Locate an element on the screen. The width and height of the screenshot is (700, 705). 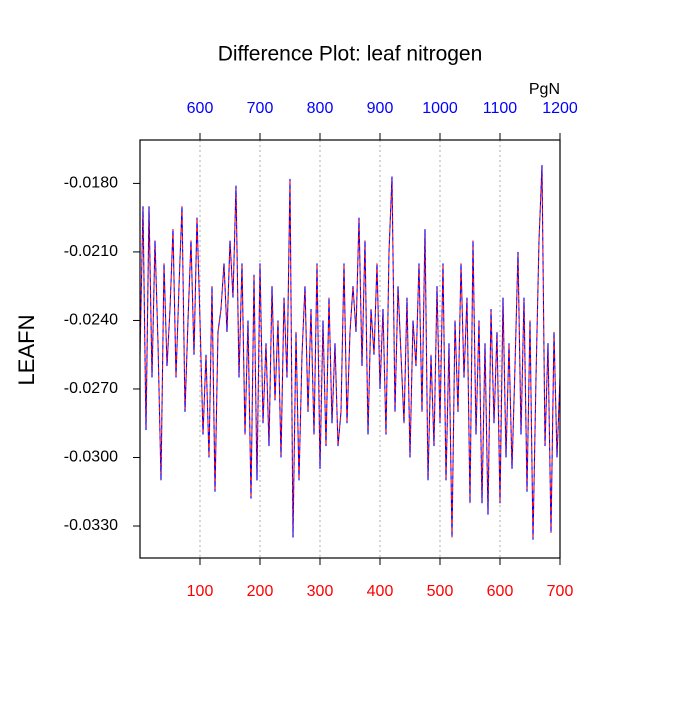
x-tick-label: 500 is located at coordinates (440, 591).